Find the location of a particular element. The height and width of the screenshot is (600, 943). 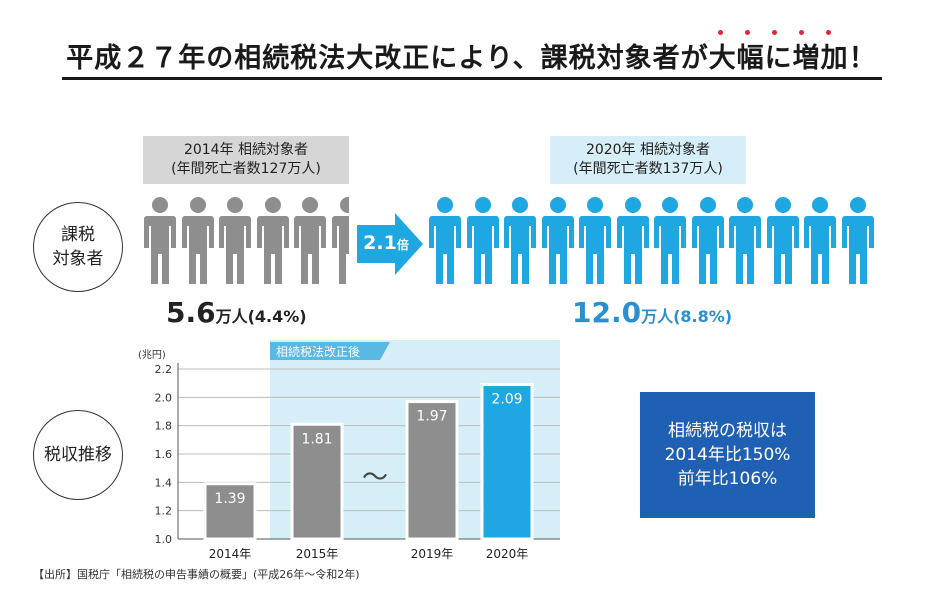

source-note: 【出所】国税庁「相続税の申告事績の概要」(平成26年〜令和2年) is located at coordinates (196, 574).